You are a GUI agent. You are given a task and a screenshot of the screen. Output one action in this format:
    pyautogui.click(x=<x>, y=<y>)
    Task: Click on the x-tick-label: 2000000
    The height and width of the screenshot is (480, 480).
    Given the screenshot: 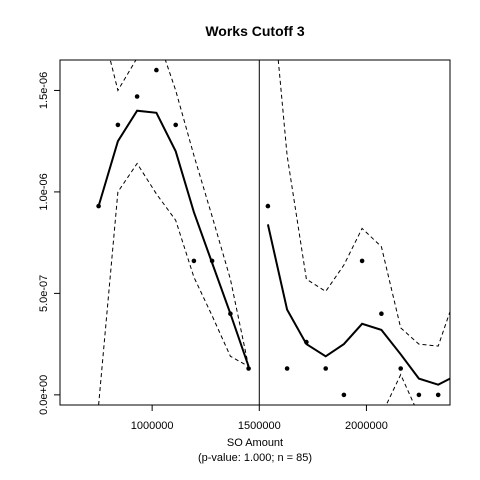 What is the action you would take?
    pyautogui.click(x=366, y=426)
    